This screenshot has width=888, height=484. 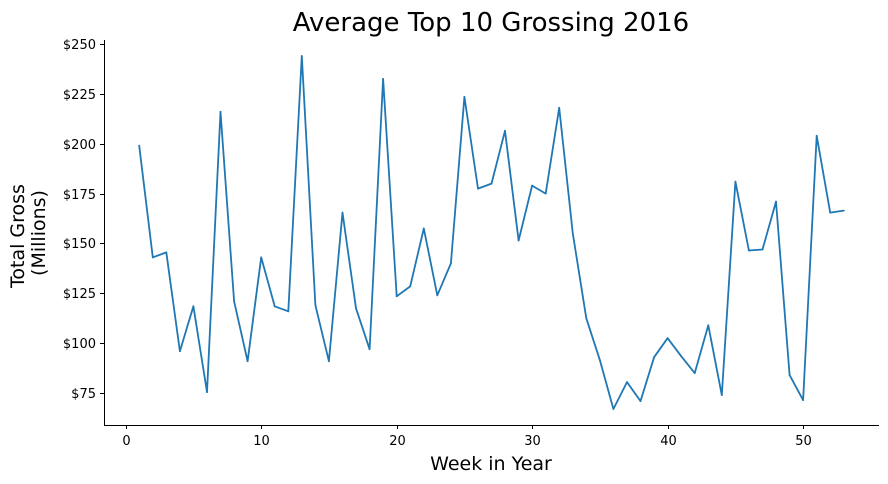 What do you see at coordinates (79, 294) in the screenshot?
I see `y-tick-label: $125` at bounding box center [79, 294].